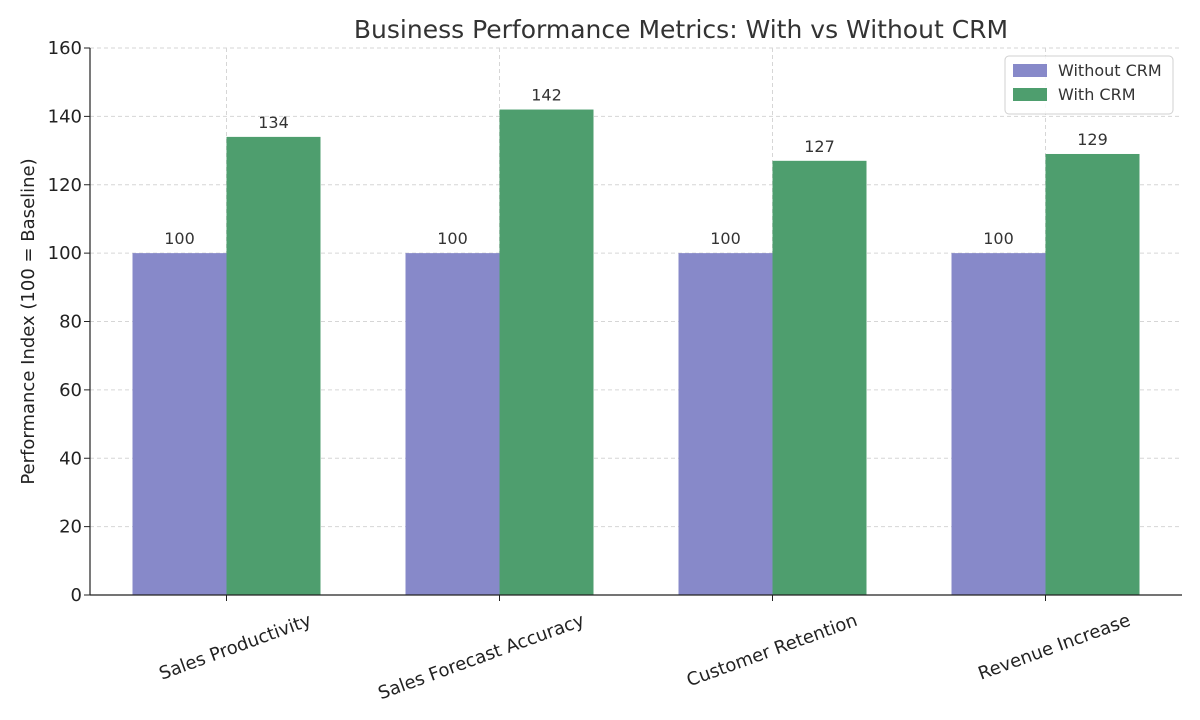 This screenshot has width=1200, height=720. What do you see at coordinates (70, 527) in the screenshot?
I see `y-tick-label: 20` at bounding box center [70, 527].